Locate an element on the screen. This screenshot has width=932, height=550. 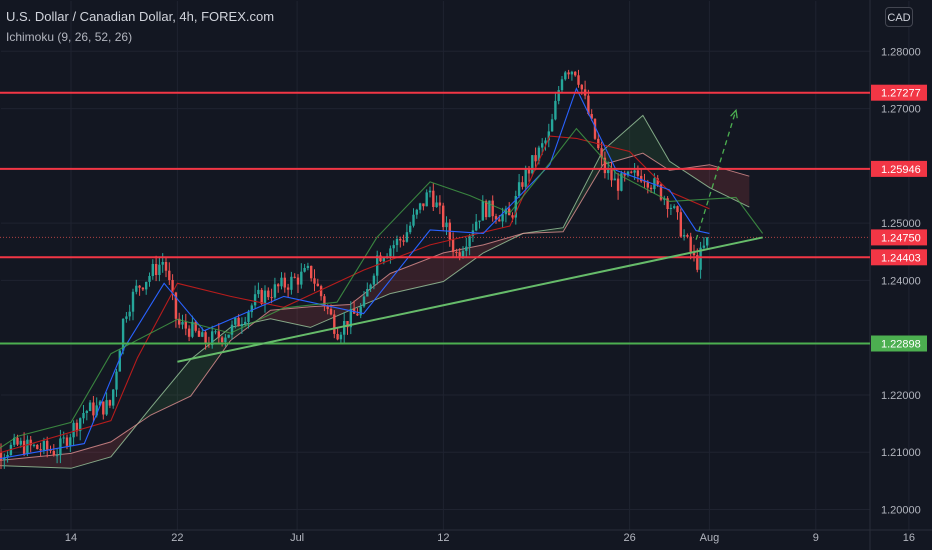
currency-button: CAD is located at coordinates (899, 17).